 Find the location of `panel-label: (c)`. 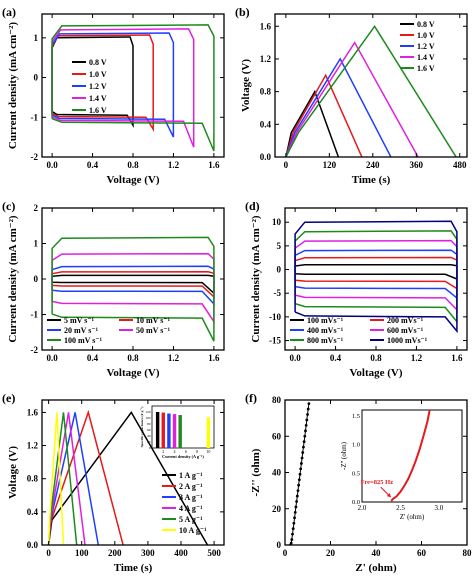

panel-label: (c) is located at coordinates (8, 206).